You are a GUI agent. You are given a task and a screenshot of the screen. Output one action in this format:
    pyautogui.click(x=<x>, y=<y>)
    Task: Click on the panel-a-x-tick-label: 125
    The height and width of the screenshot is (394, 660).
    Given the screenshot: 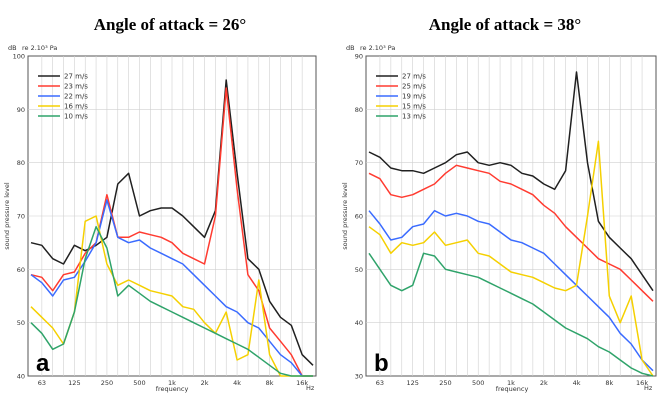 What is the action you would take?
    pyautogui.click(x=74, y=383)
    